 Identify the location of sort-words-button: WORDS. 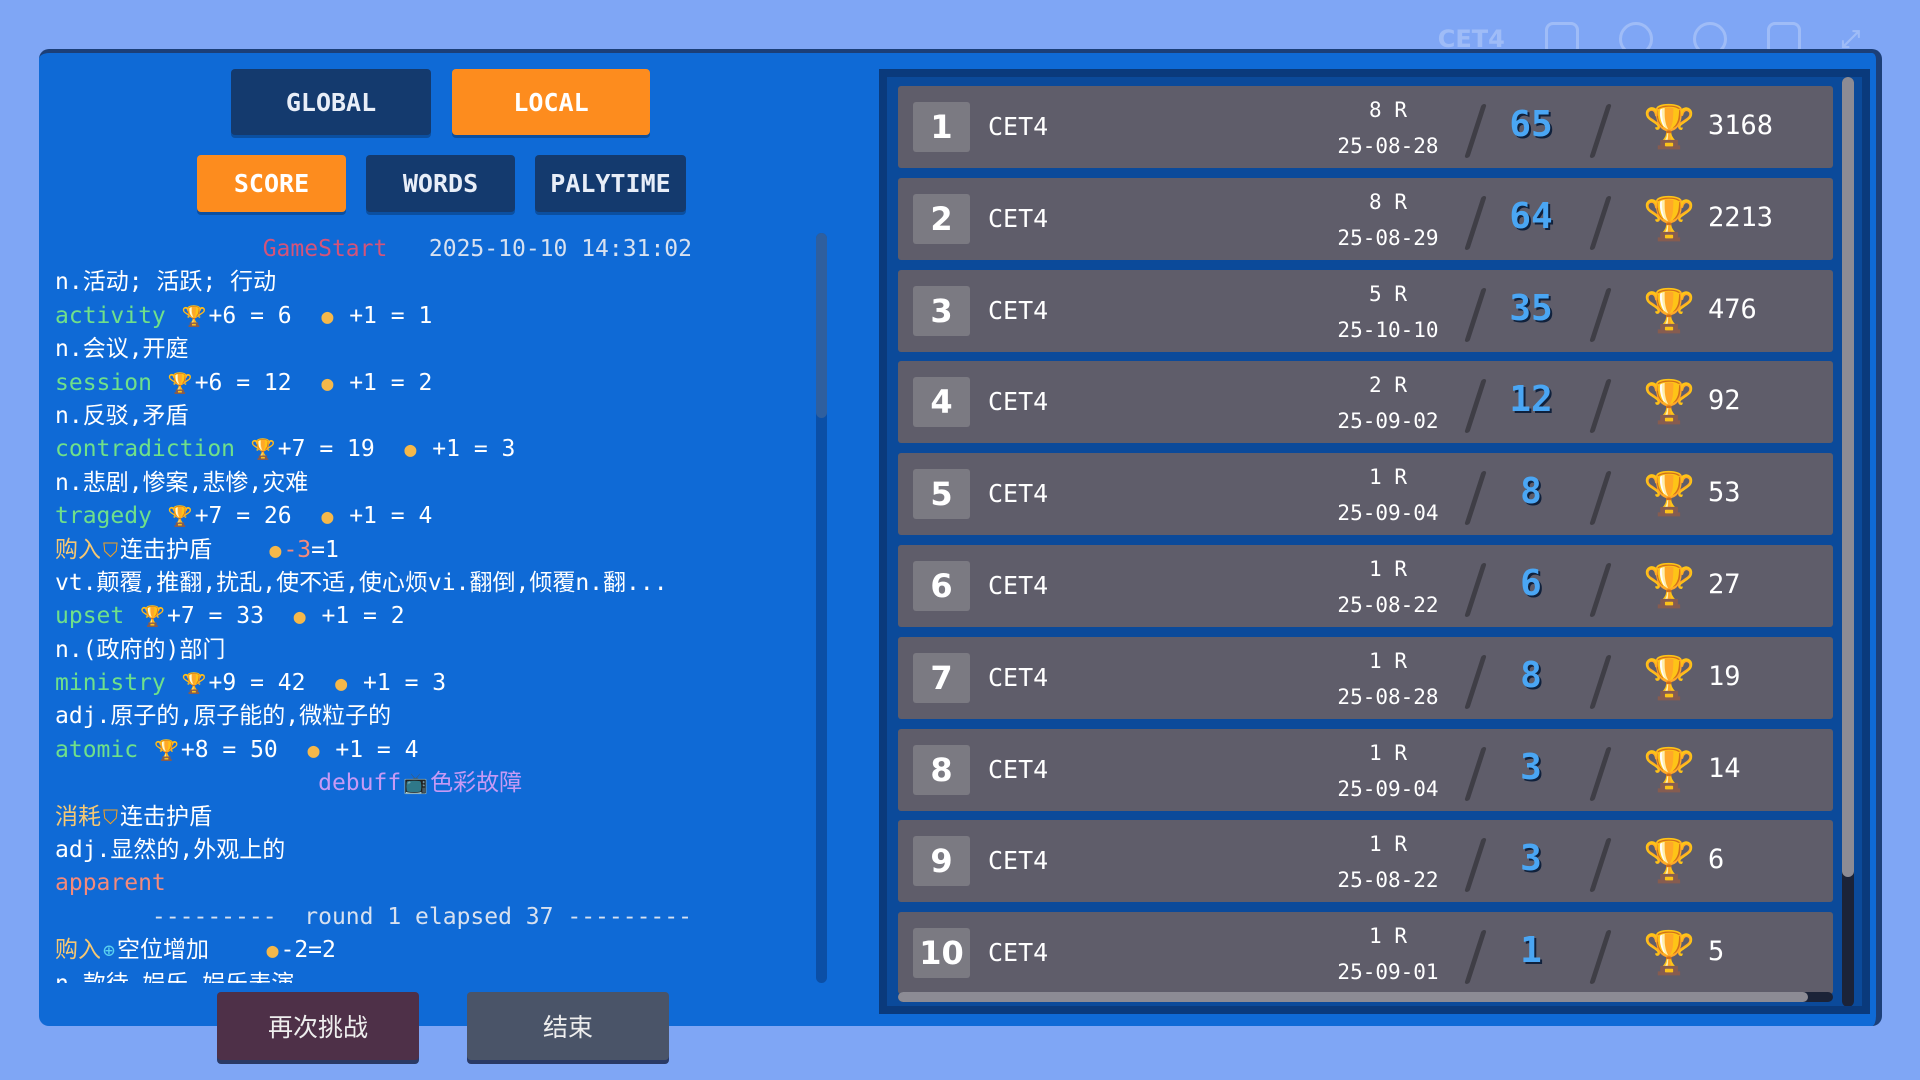
(440, 183).